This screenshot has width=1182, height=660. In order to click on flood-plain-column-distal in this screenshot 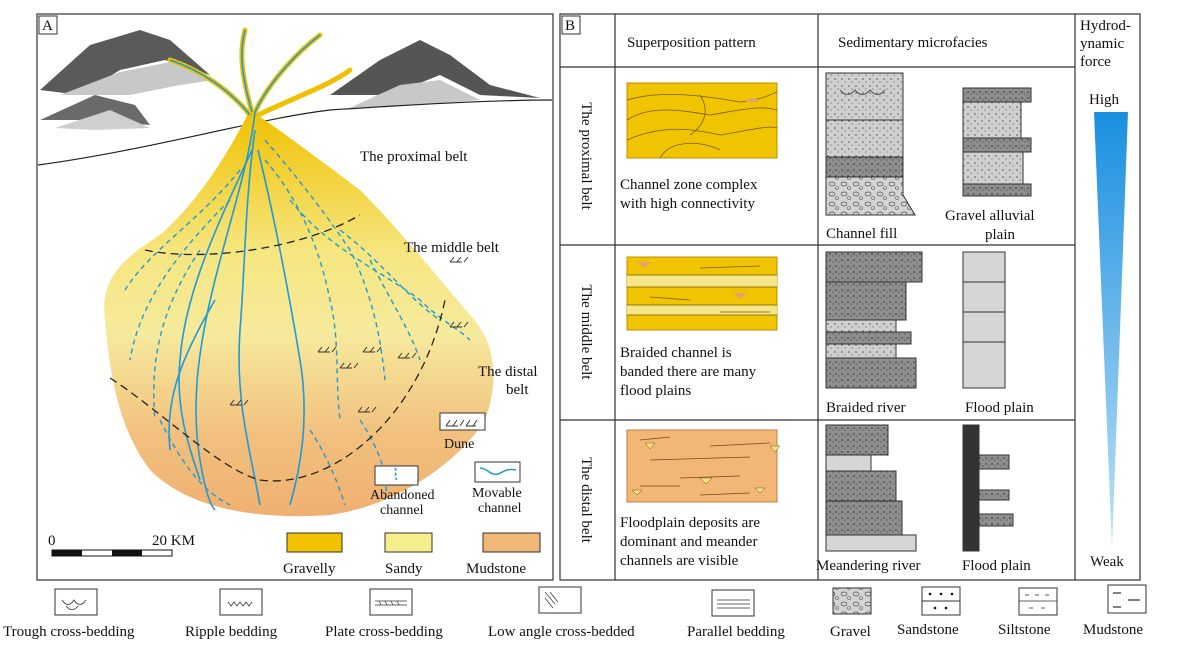, I will do `click(988, 488)`.